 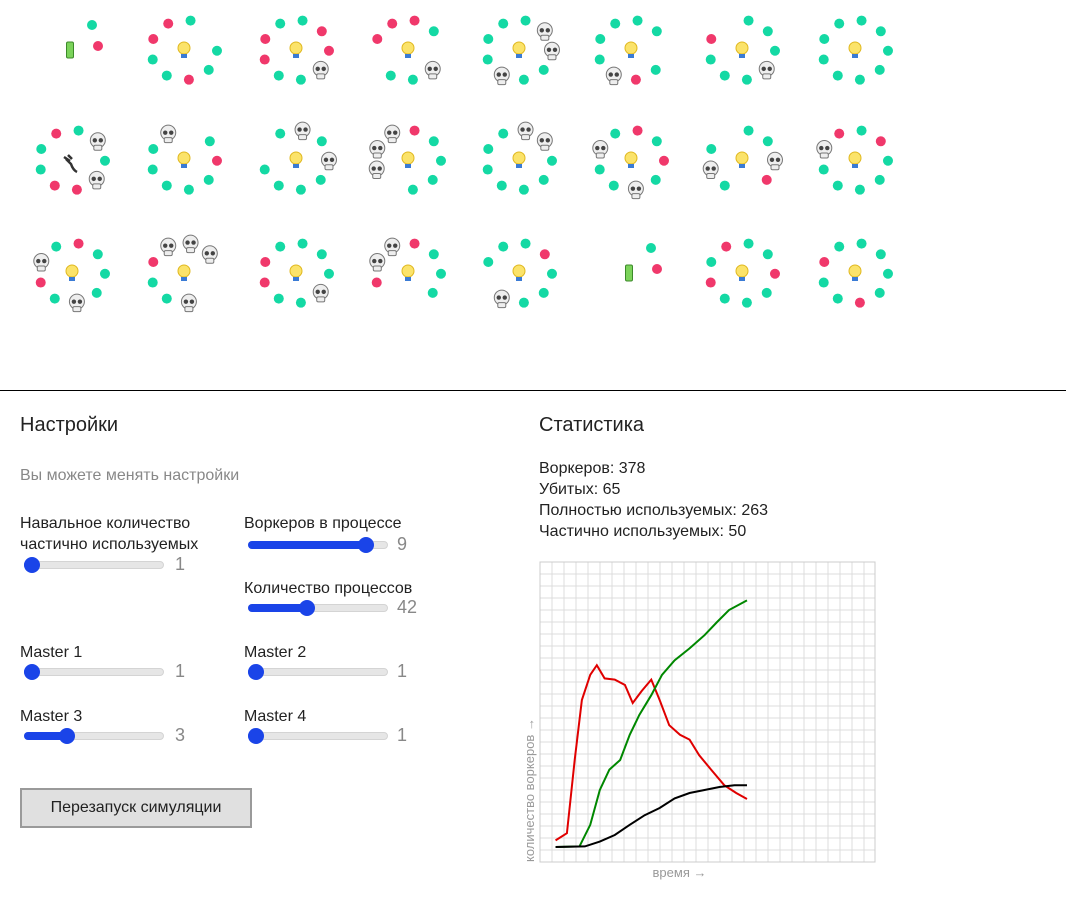 What do you see at coordinates (529, 790) in the screenshot?
I see `y-axis-label: количество воркеров →` at bounding box center [529, 790].